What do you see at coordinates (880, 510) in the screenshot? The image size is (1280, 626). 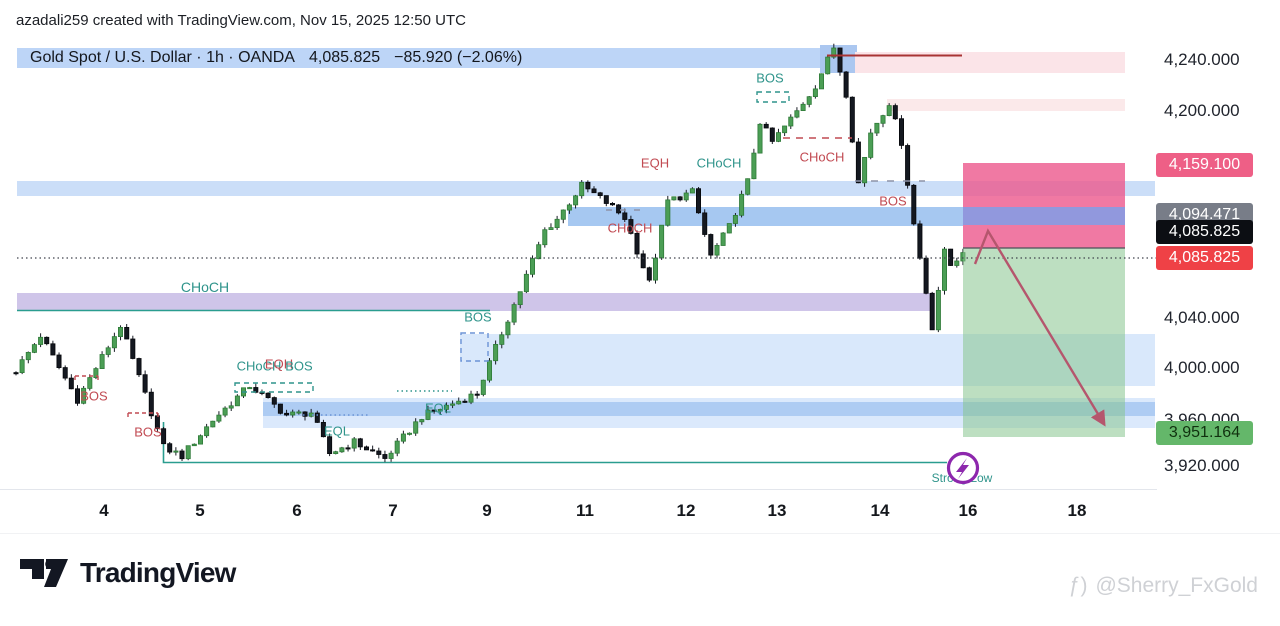 I see `time-tick-label: 14` at bounding box center [880, 510].